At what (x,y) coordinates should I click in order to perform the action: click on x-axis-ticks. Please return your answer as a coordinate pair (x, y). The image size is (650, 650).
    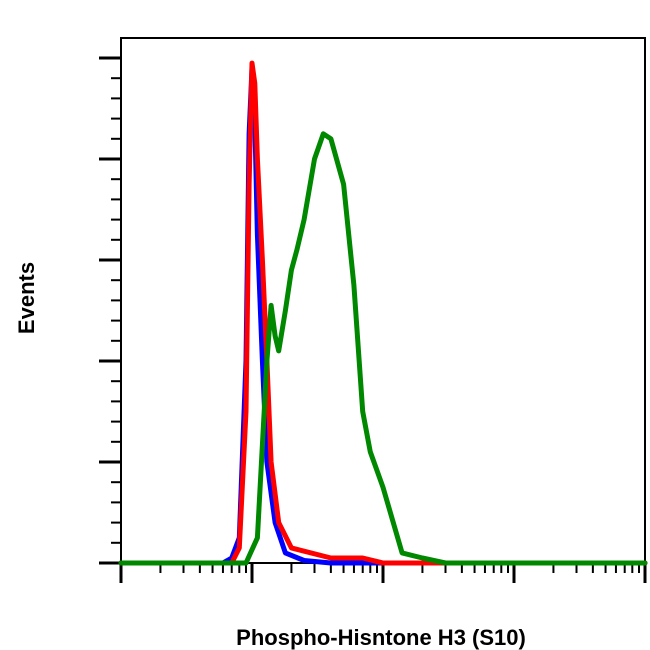
    Looking at the image, I should click on (383, 573).